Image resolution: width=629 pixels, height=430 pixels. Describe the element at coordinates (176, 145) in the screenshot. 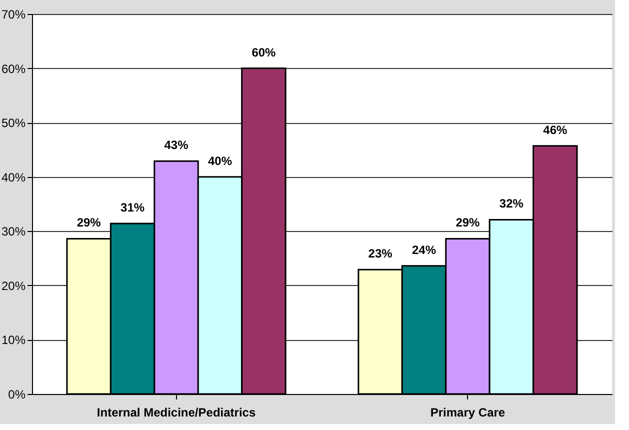

I see `data-label: 43%` at that location.